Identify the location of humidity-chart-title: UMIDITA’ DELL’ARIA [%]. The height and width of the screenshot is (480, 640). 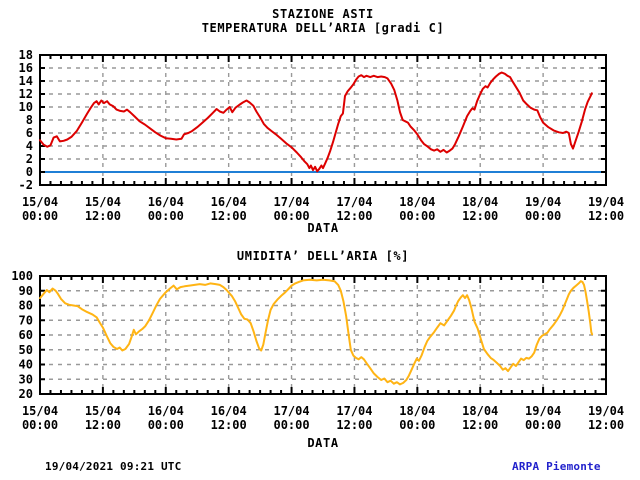
(323, 256).